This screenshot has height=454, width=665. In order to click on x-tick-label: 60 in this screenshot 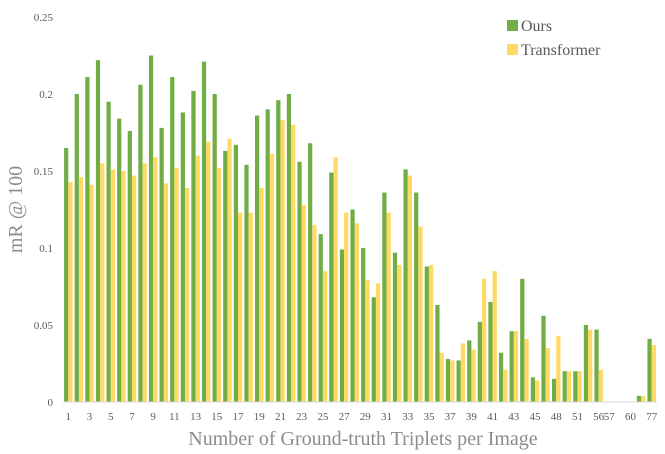, I will do `click(631, 417)`.